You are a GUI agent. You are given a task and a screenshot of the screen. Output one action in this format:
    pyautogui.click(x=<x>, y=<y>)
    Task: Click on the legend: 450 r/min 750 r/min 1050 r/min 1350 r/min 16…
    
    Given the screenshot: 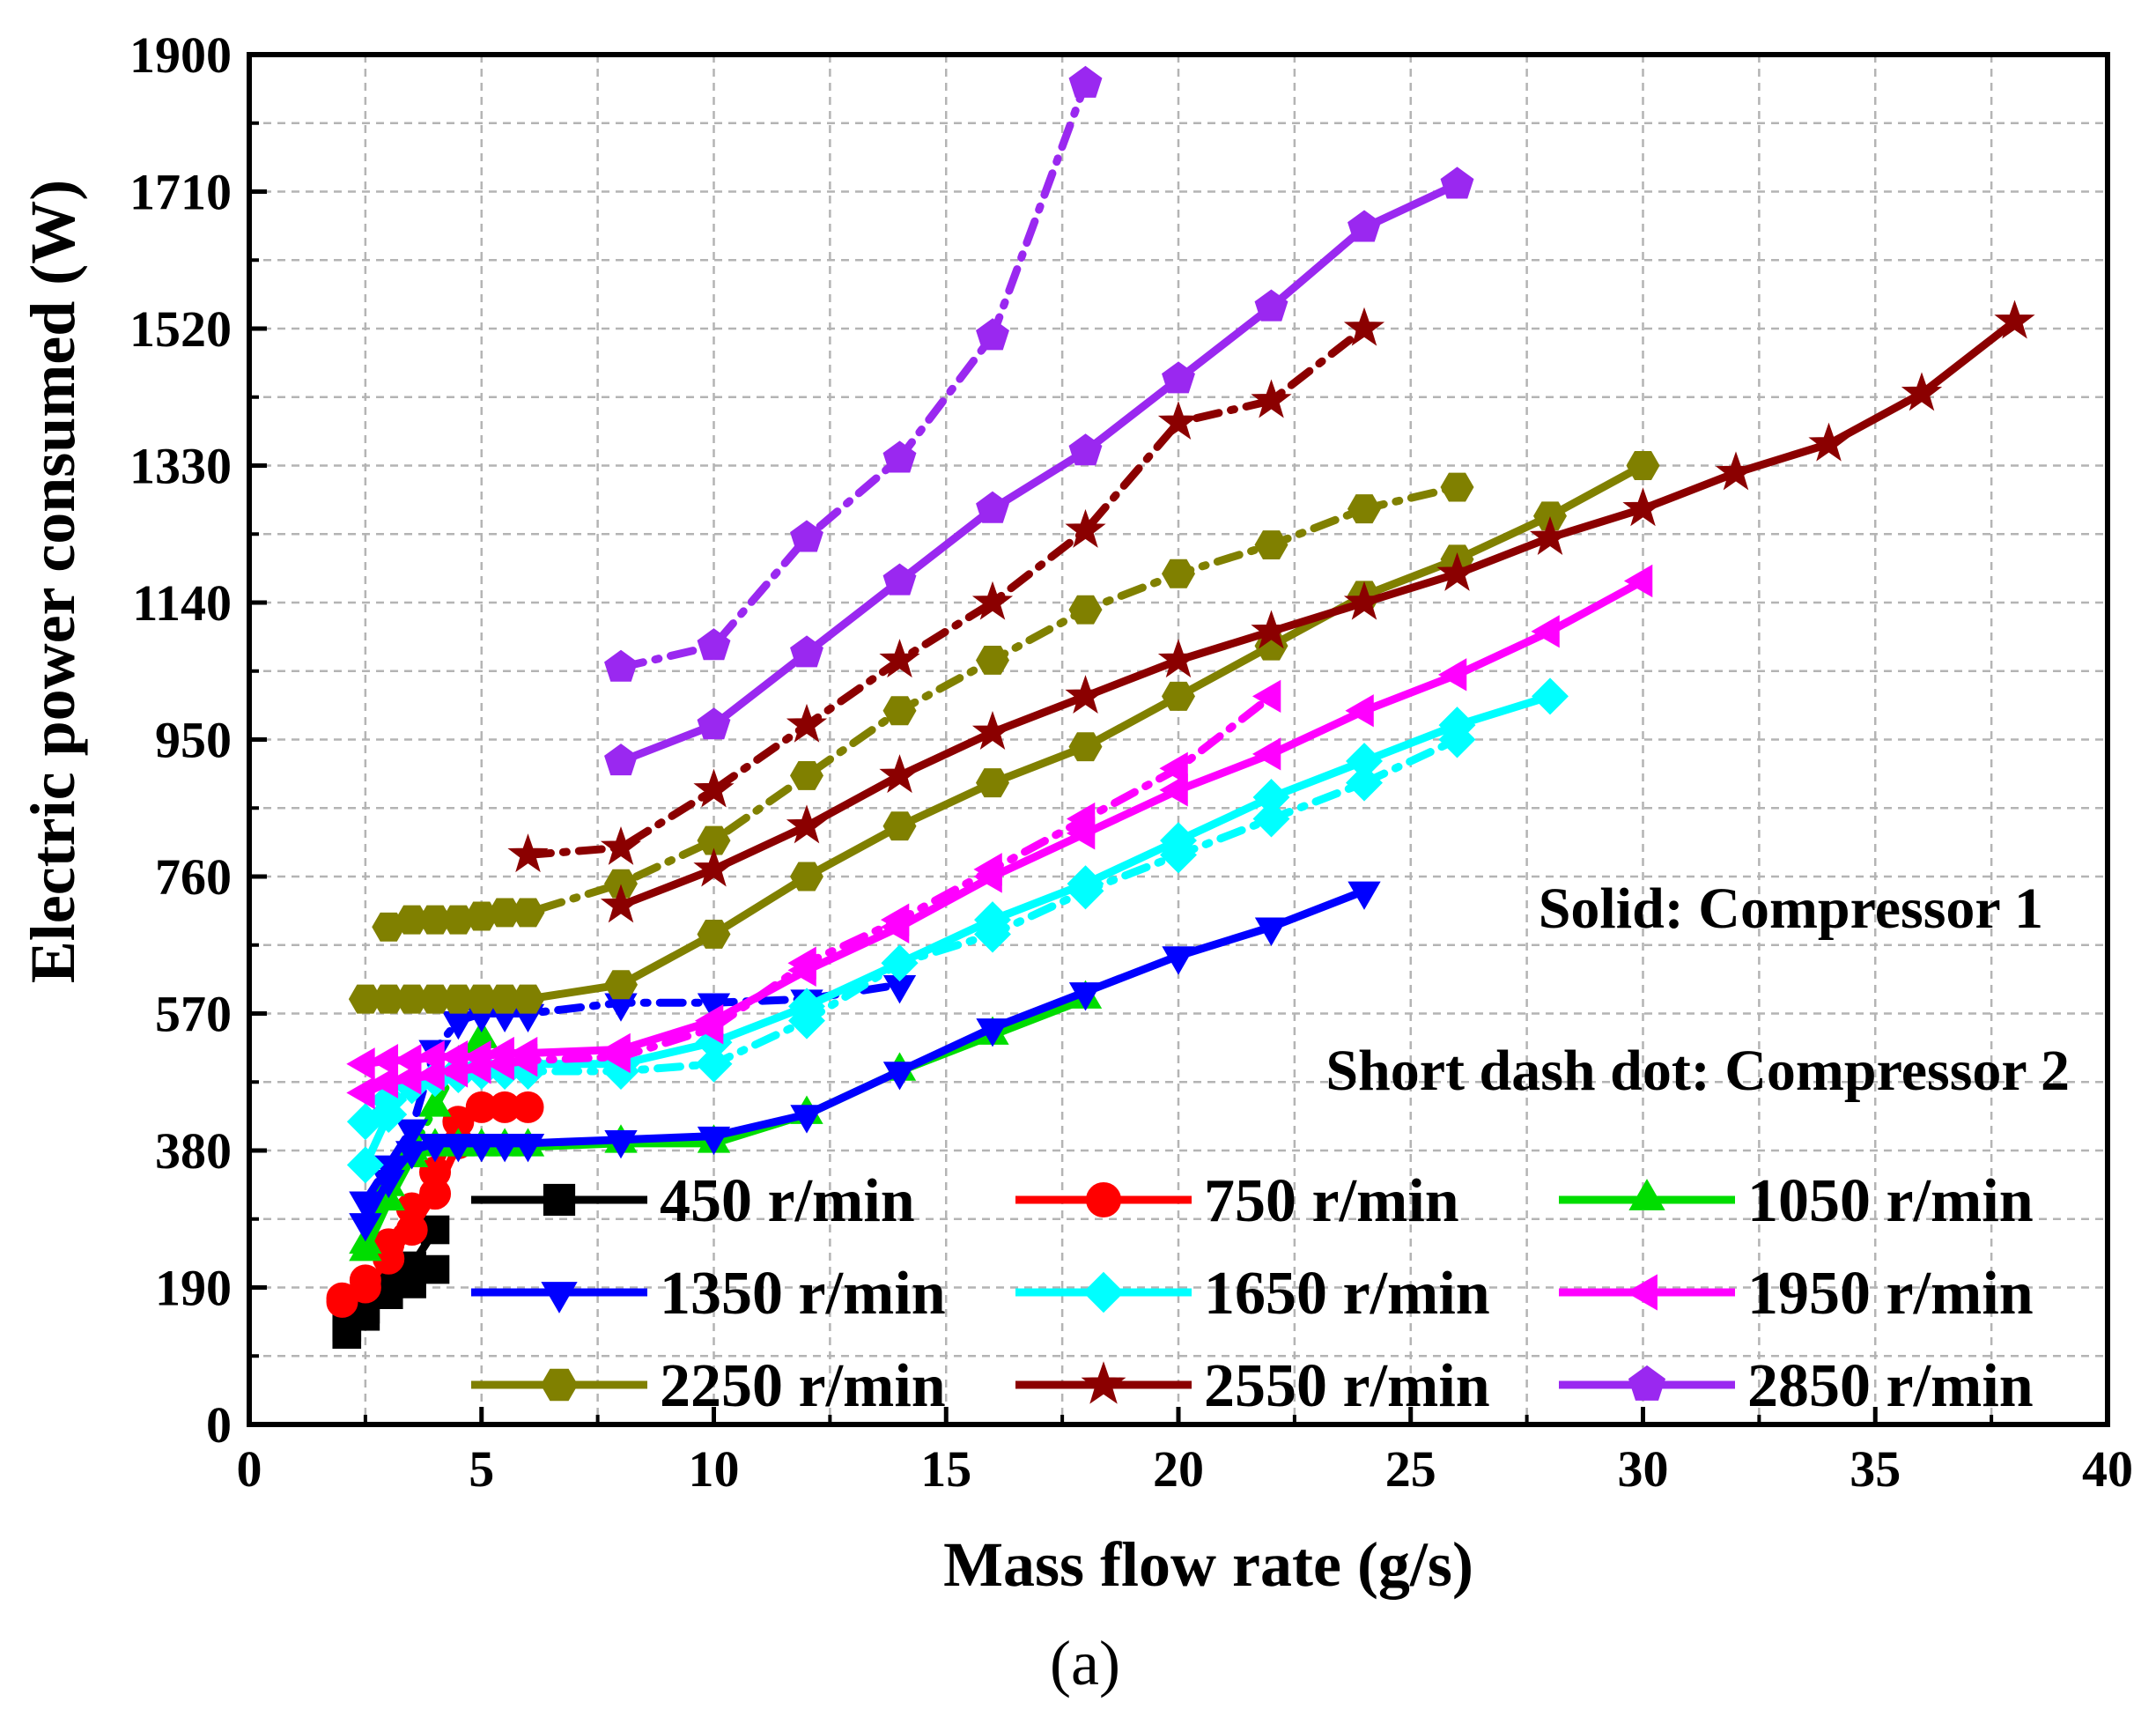 What is the action you would take?
    pyautogui.click(x=1252, y=1293)
    